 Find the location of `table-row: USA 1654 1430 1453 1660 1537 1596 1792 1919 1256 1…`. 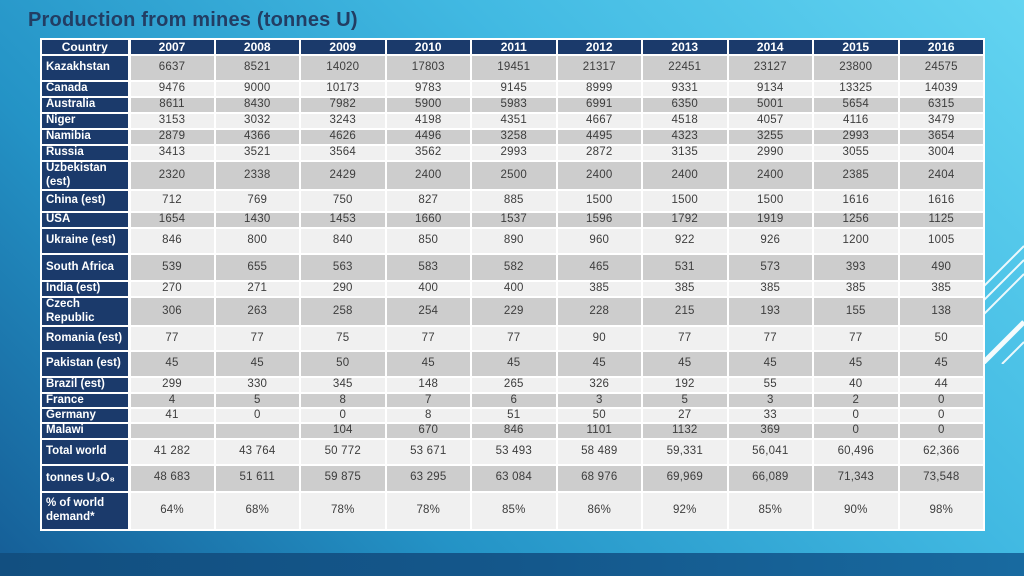

table-row: USA 1654 1430 1453 1660 1537 1596 1792 1919 1256 1… is located at coordinates (512, 220).